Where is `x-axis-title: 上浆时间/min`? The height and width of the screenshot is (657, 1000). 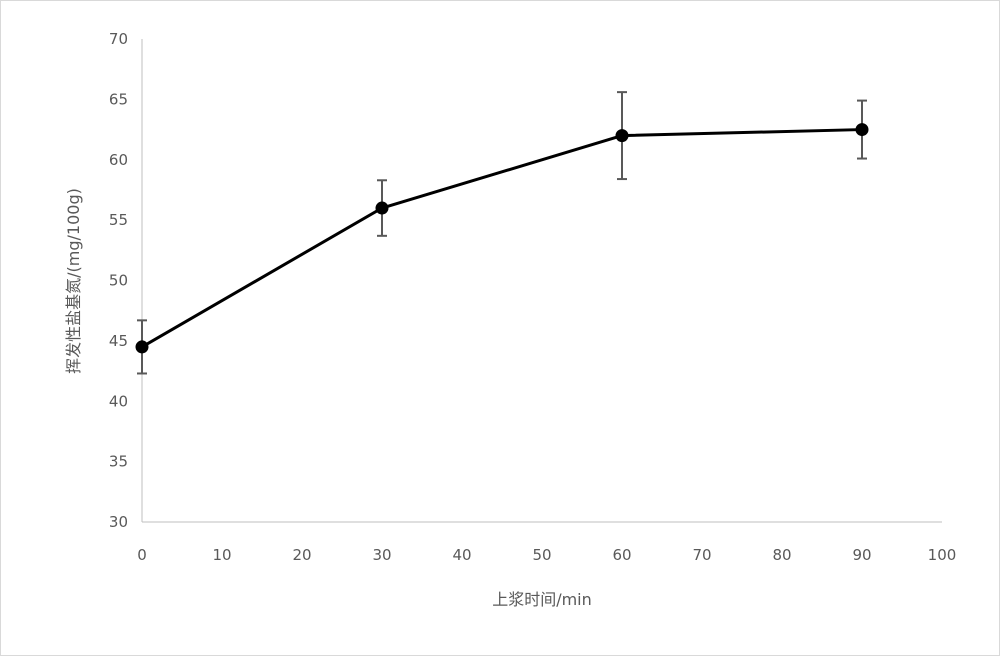
x-axis-title: 上浆时间/min is located at coordinates (542, 599).